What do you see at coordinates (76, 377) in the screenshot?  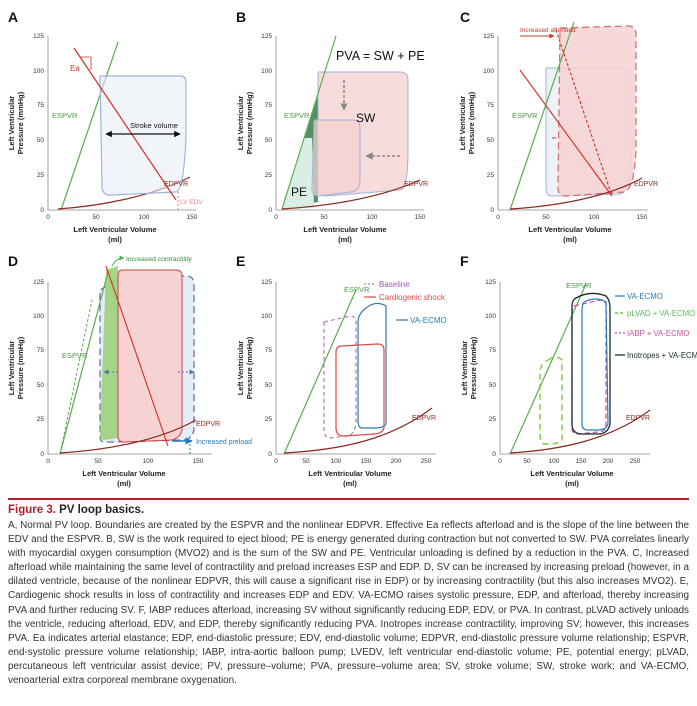 I see `espvr-line-baseline` at bounding box center [76, 377].